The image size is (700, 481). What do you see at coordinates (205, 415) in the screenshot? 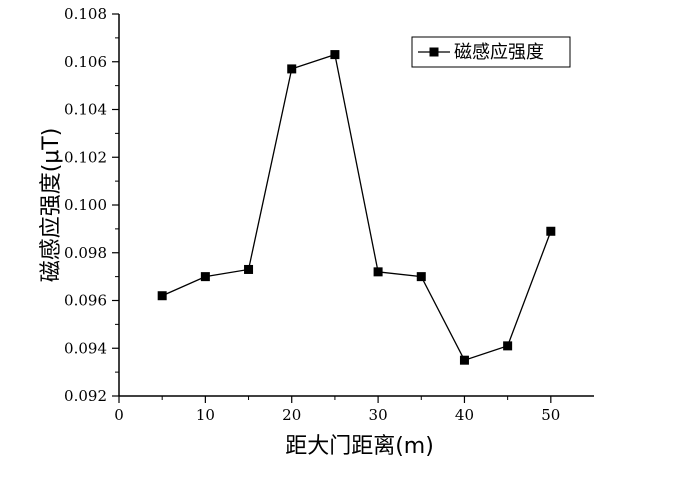
I see `x-tick-label: 10` at bounding box center [205, 415].